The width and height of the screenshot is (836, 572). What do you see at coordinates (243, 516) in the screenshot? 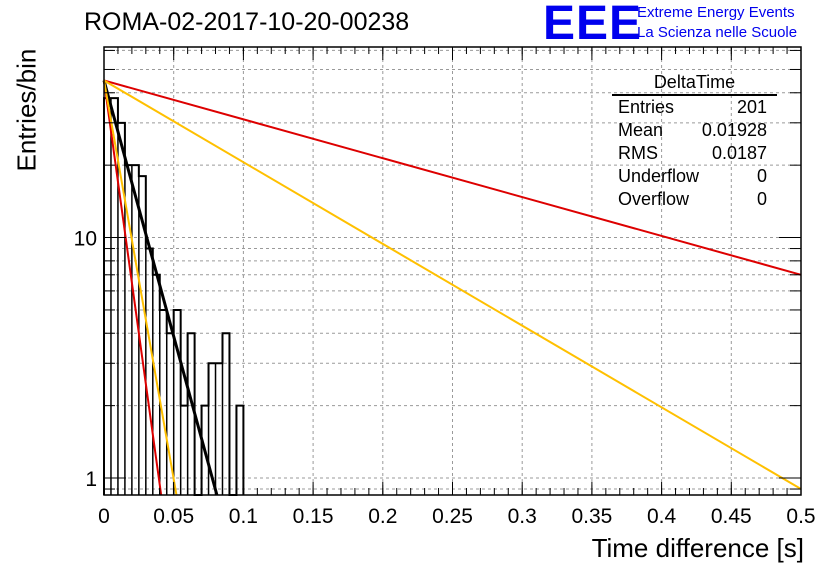
I see `x-tick-label: 0.1` at bounding box center [243, 516].